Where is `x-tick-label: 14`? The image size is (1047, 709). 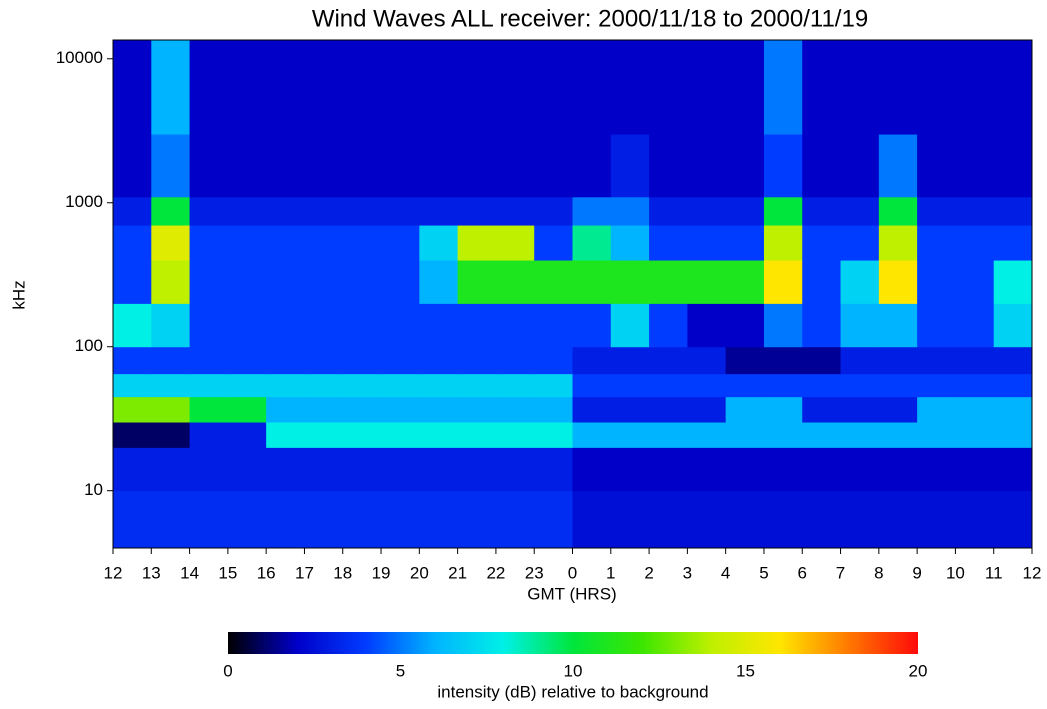 x-tick-label: 14 is located at coordinates (189, 572).